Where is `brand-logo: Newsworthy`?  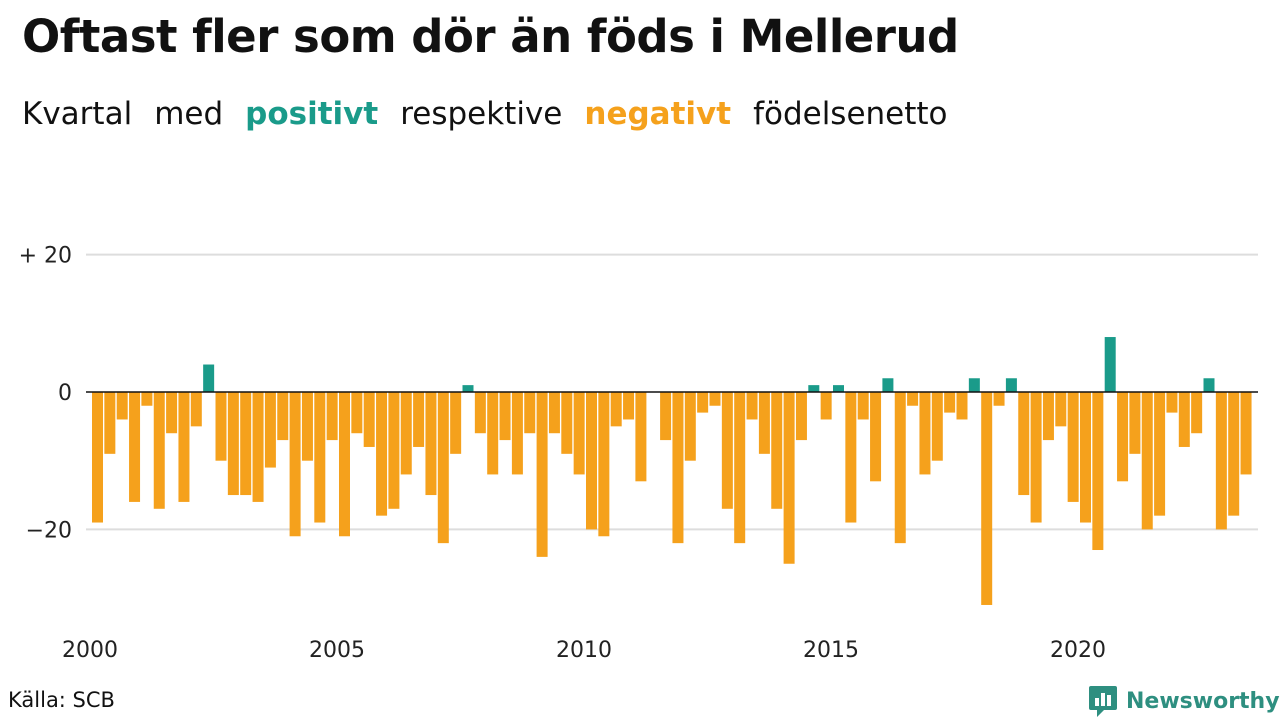
brand-logo: Newsworthy is located at coordinates (1184, 701).